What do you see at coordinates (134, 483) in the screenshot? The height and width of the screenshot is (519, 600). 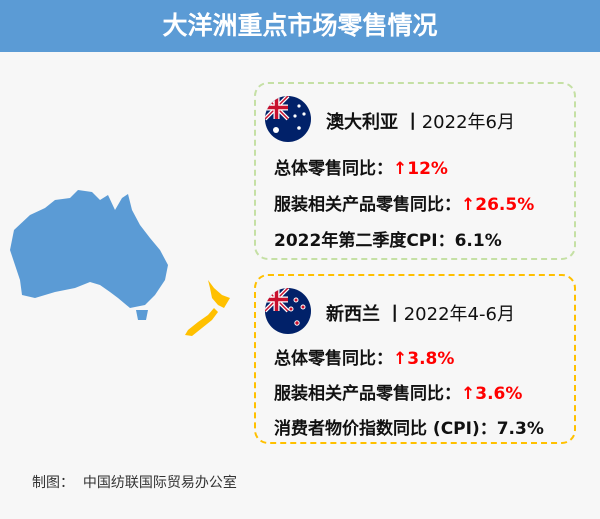 I see `credit-line: 制图： 中国纺联国际贸易办公室` at bounding box center [134, 483].